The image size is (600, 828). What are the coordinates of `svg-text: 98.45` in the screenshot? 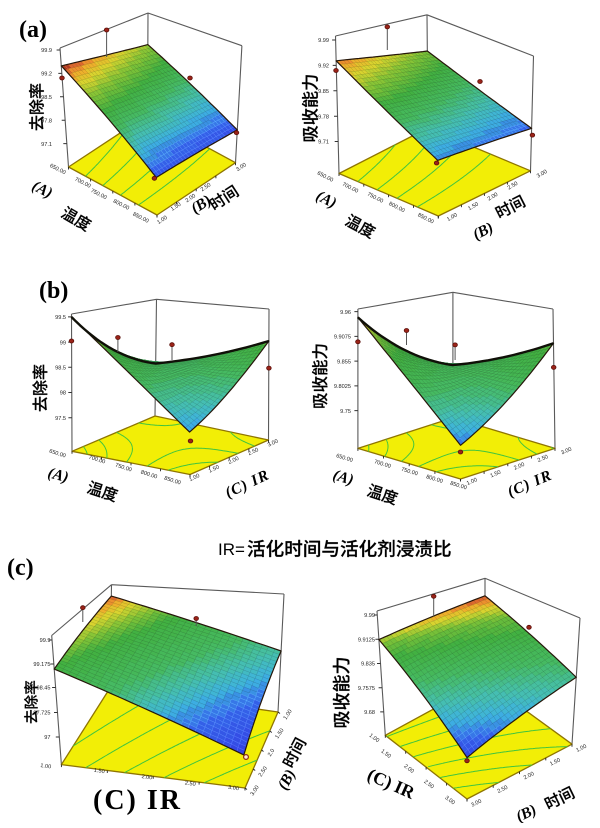 It's located at (44, 689).